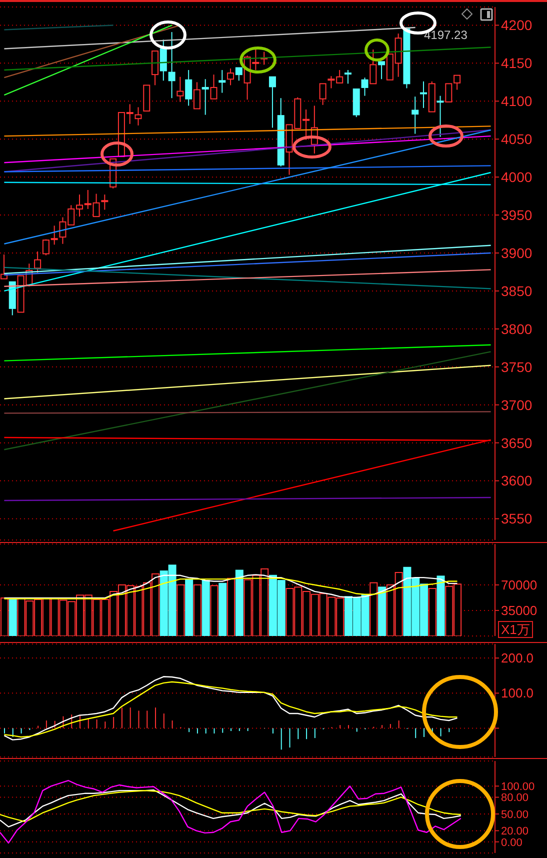 The width and height of the screenshot is (547, 858). Describe the element at coordinates (516, 101) in the screenshot. I see `y-tick-label: 4100` at that location.